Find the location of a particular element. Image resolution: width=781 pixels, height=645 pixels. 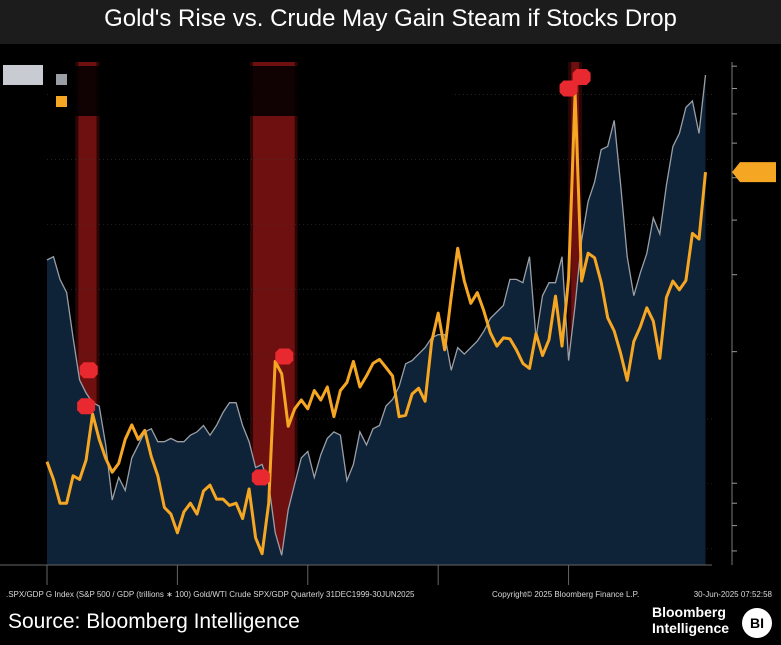

legend is located at coordinates (251, 91).